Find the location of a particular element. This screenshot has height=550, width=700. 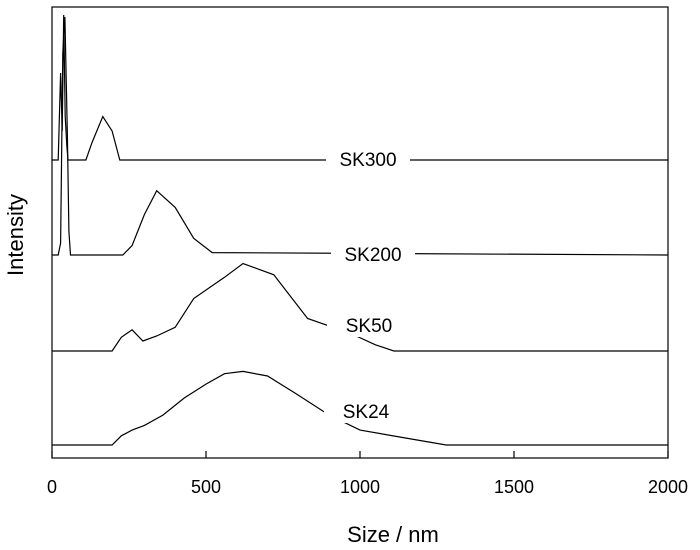

series-label-bg-sk300 is located at coordinates (368, 160).